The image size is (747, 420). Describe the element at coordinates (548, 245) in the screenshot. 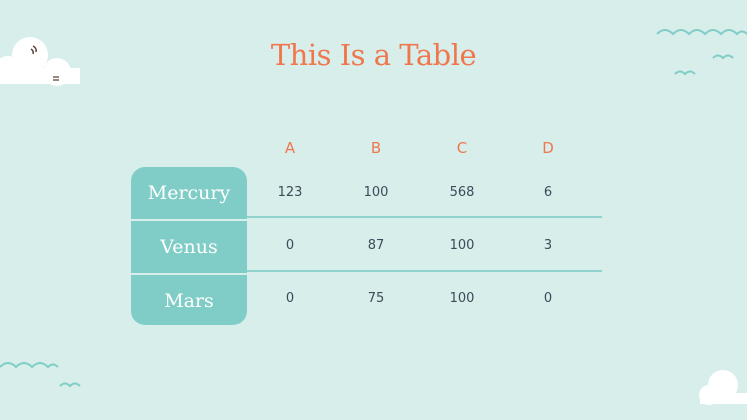

I see `table-cell: 3` at that location.